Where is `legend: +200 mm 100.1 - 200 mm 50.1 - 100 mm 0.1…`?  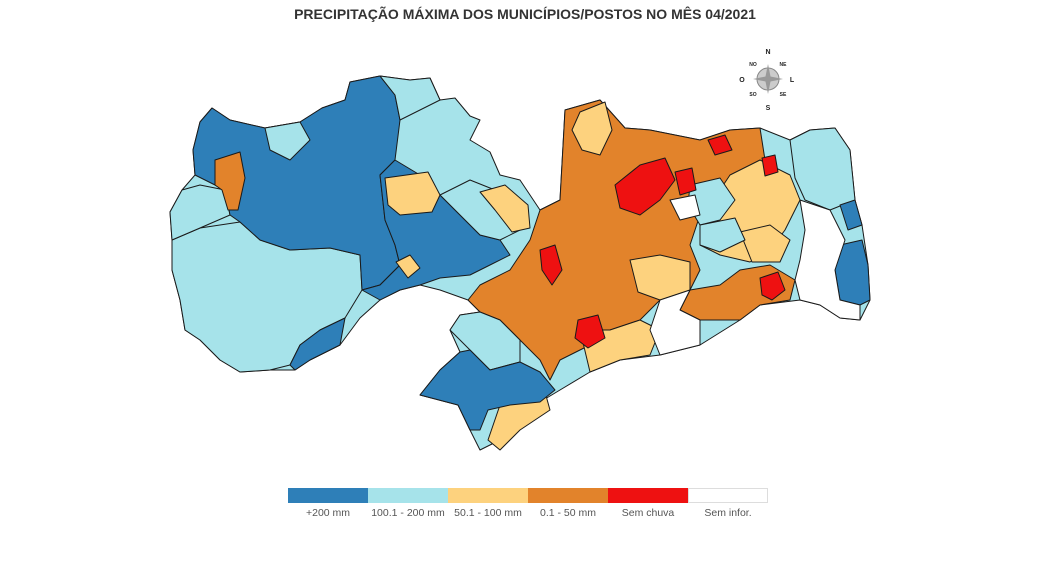
legend: +200 mm 100.1 - 200 mm 50.1 - 100 mm 0.1… is located at coordinates (528, 503).